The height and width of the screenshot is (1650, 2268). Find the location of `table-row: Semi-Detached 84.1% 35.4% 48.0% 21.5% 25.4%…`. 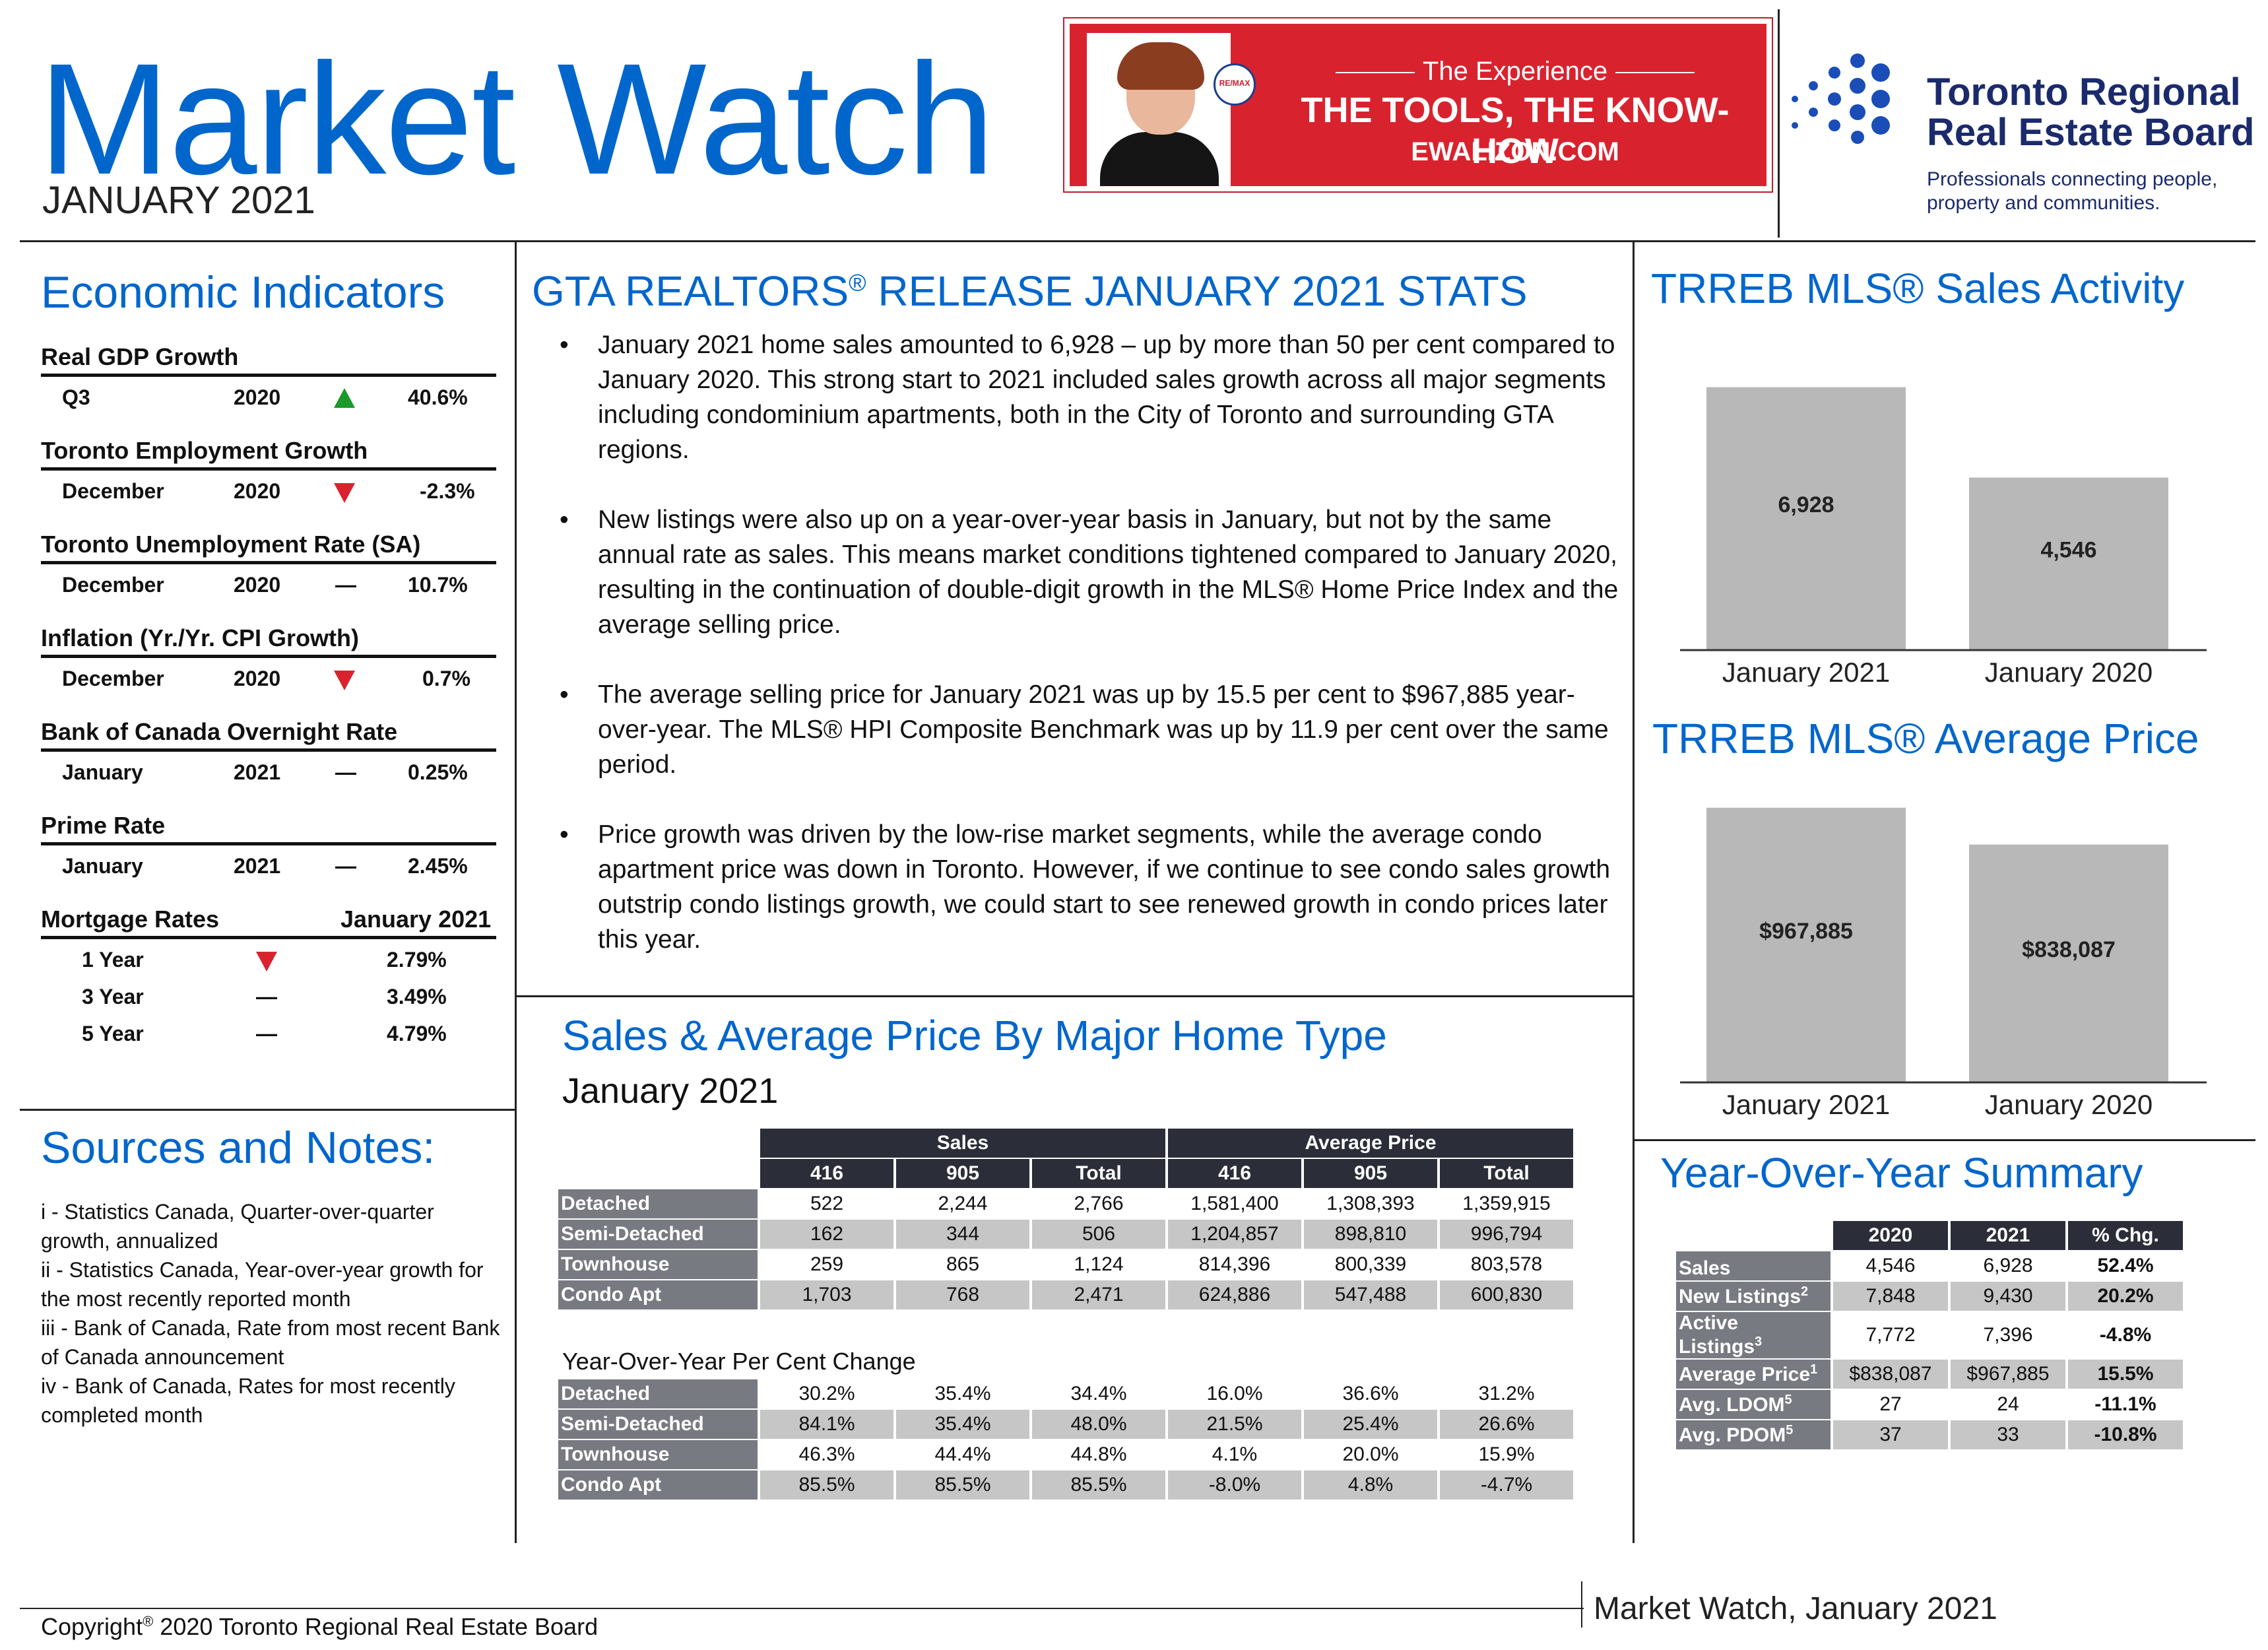

table-row: Semi-Detached 84.1% 35.4% 48.0% 21.5% 25.4%… is located at coordinates (1065, 1425).